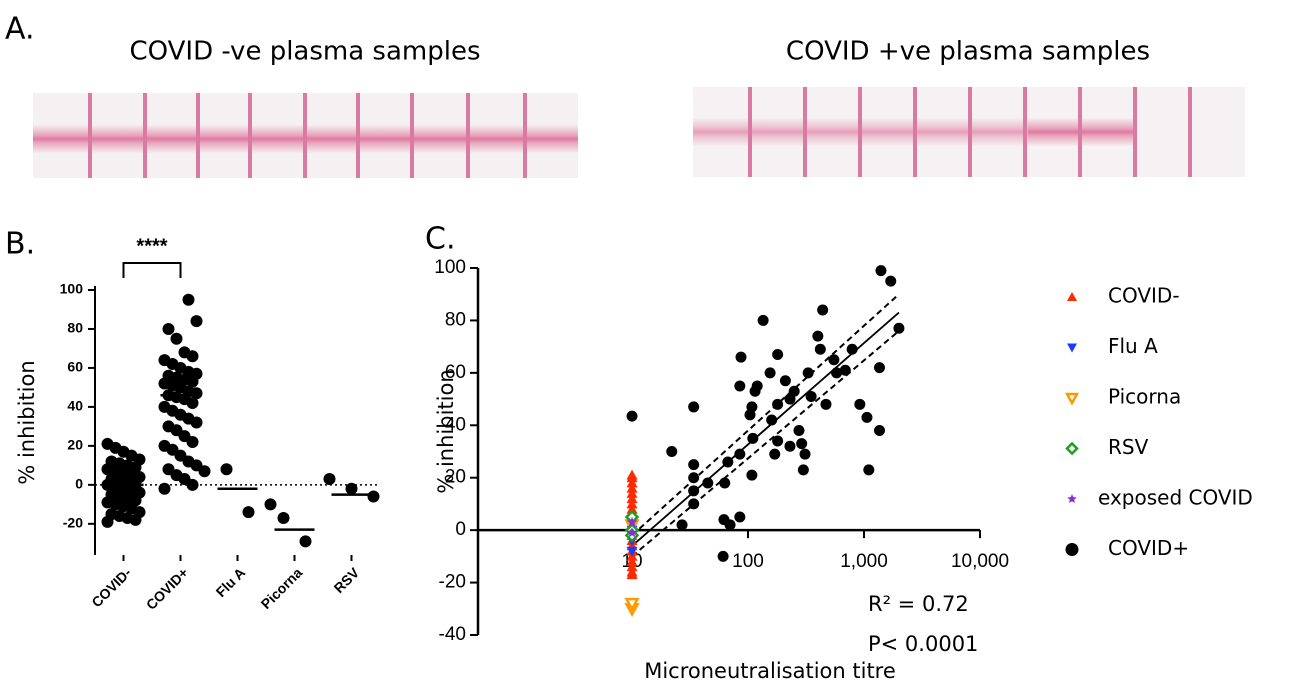 This screenshot has width=1310, height=691. Describe the element at coordinates (765, 444) in the screenshot. I see `ci-line` at that location.